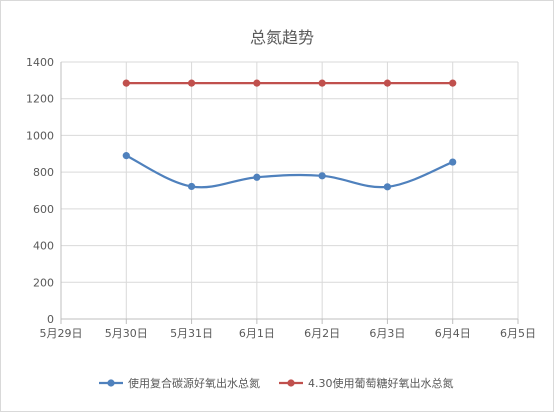  I want to click on y-tick-label: 200, so click(43, 282).